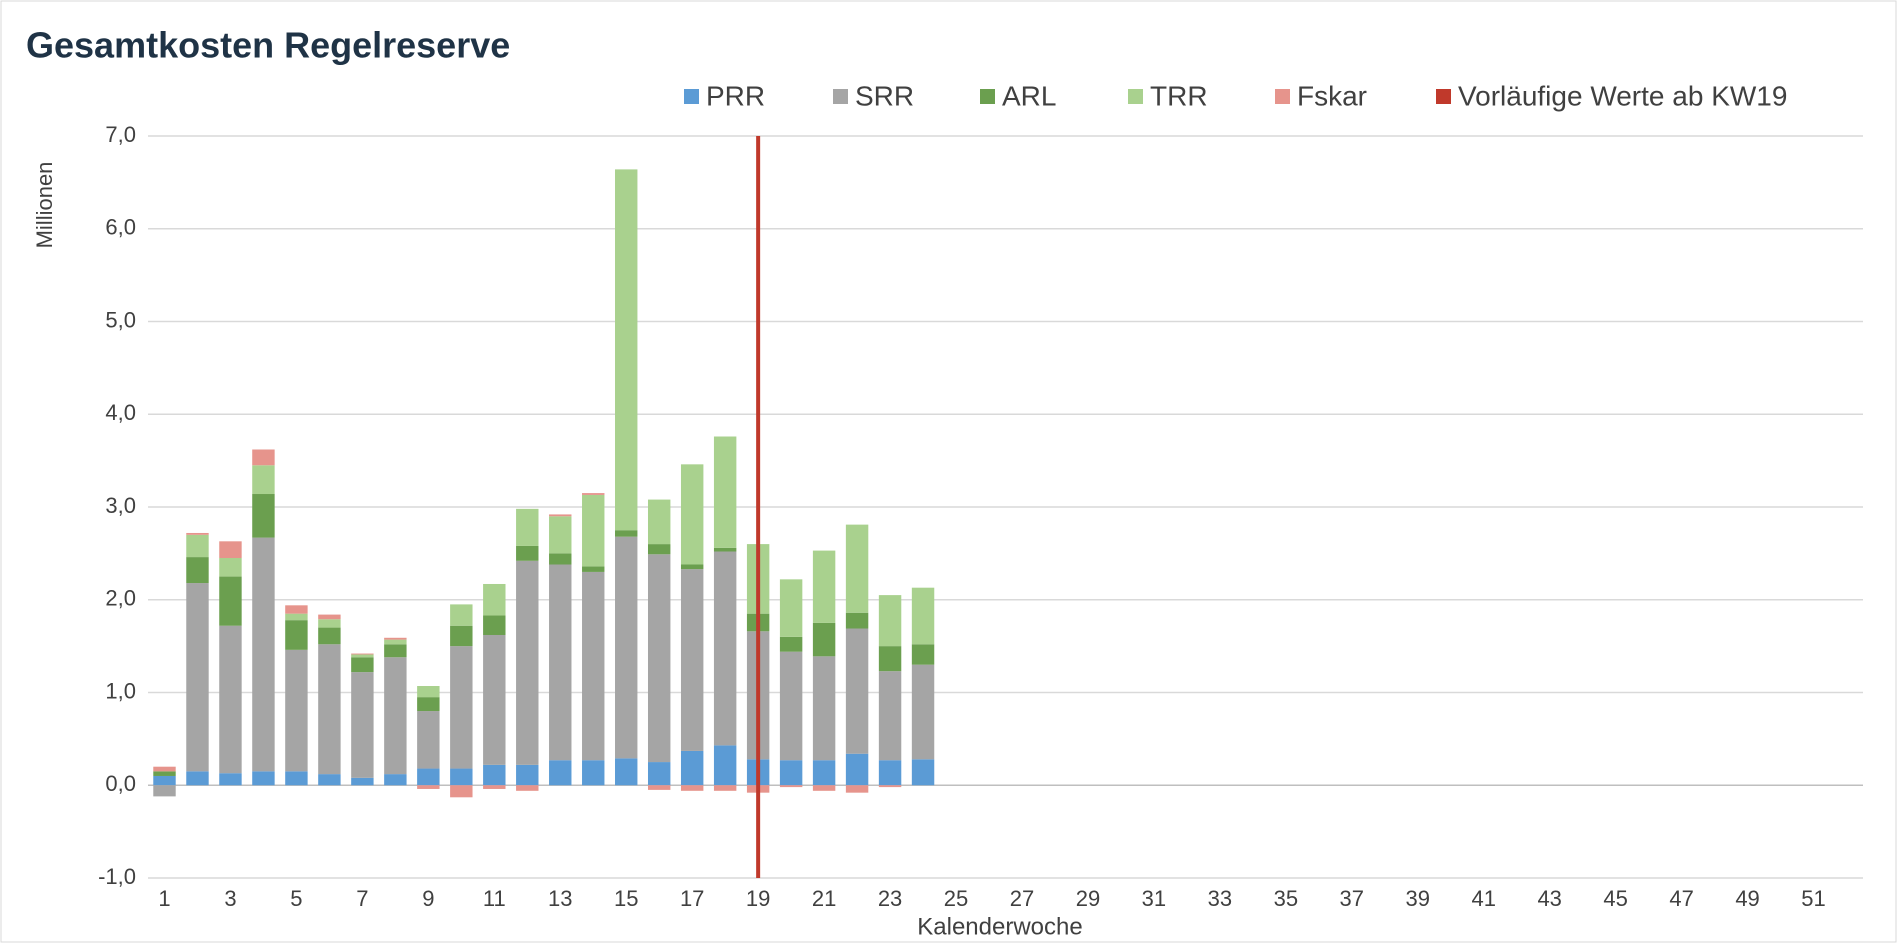  Describe the element at coordinates (230, 898) in the screenshot. I see `x-tick-label: 3` at that location.